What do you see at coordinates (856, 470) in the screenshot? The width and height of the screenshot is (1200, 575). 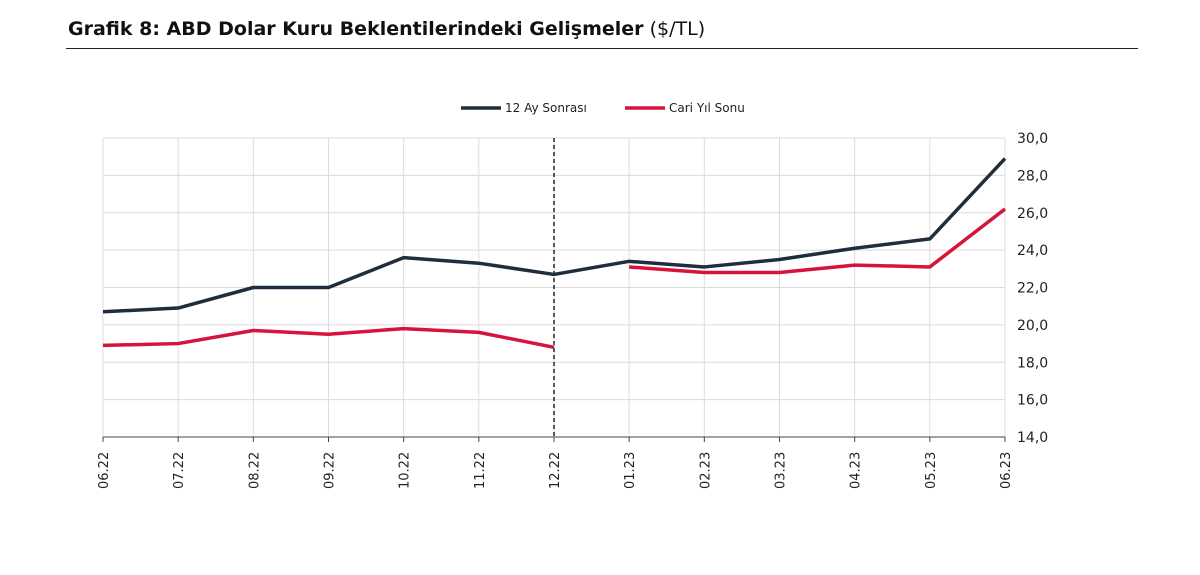 I see `x-tick-label: 04.23` at bounding box center [856, 470].